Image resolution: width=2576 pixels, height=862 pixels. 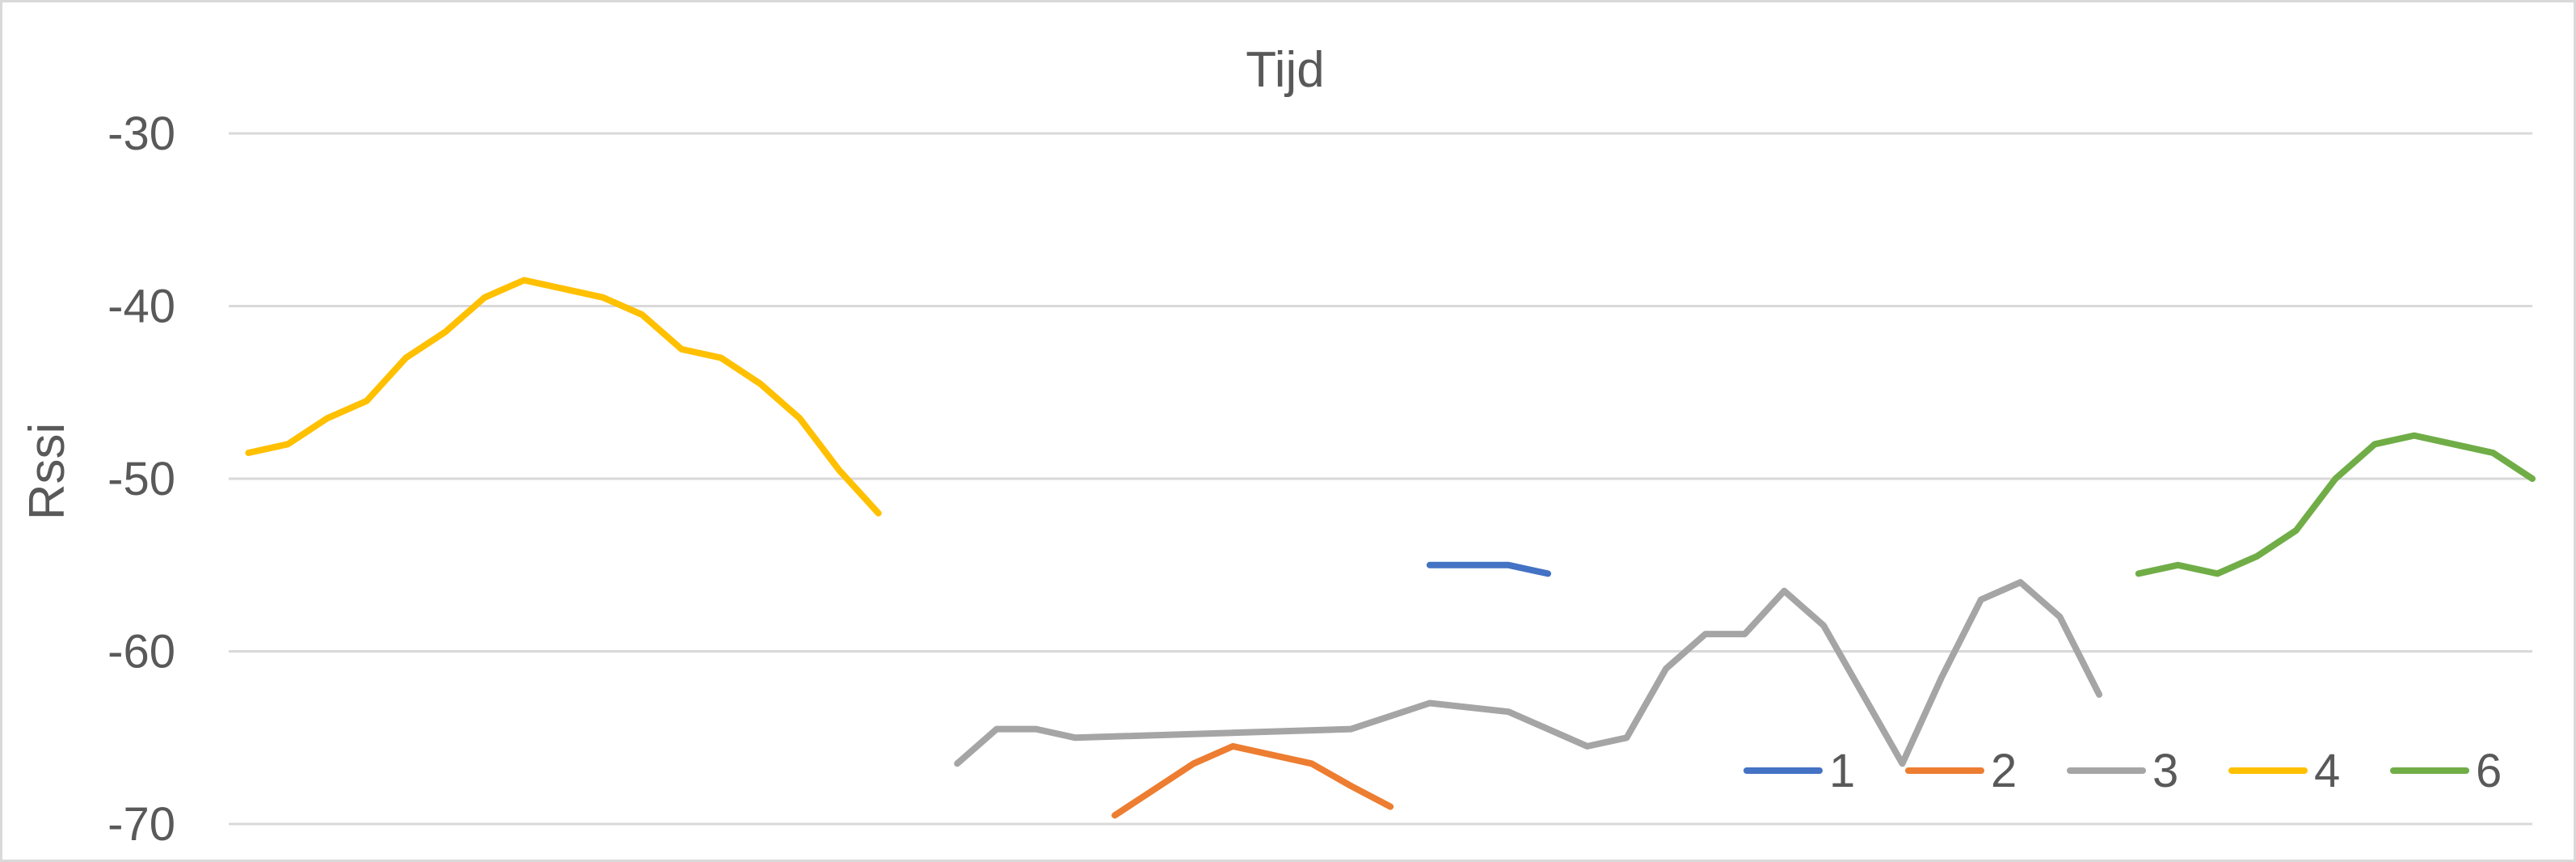 What do you see at coordinates (2489, 771) in the screenshot?
I see `legend-label: 6` at bounding box center [2489, 771].